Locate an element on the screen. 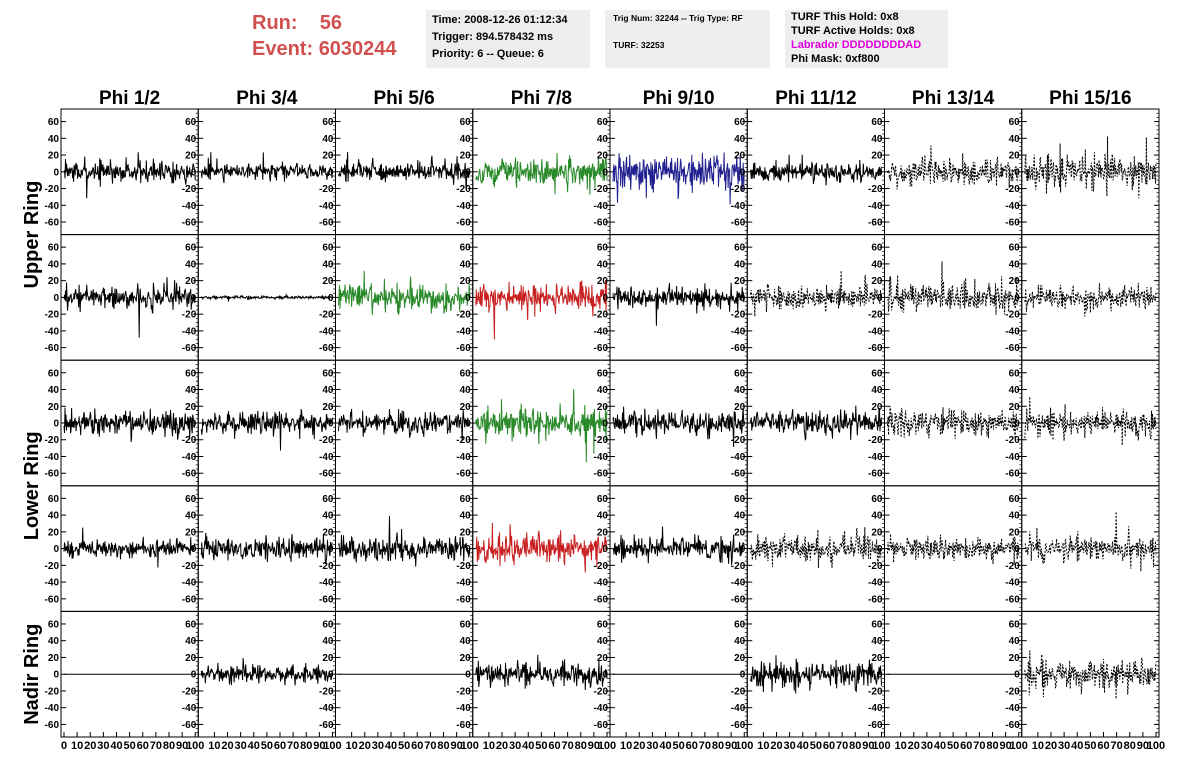 The height and width of the screenshot is (772, 1196). xtick-label: 80 is located at coordinates (1130, 746).